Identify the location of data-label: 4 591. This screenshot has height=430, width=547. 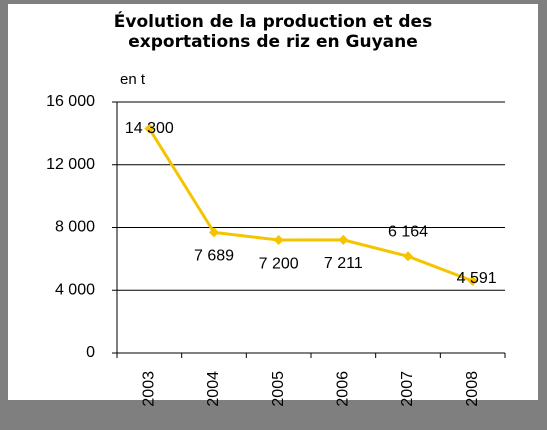
(477, 278).